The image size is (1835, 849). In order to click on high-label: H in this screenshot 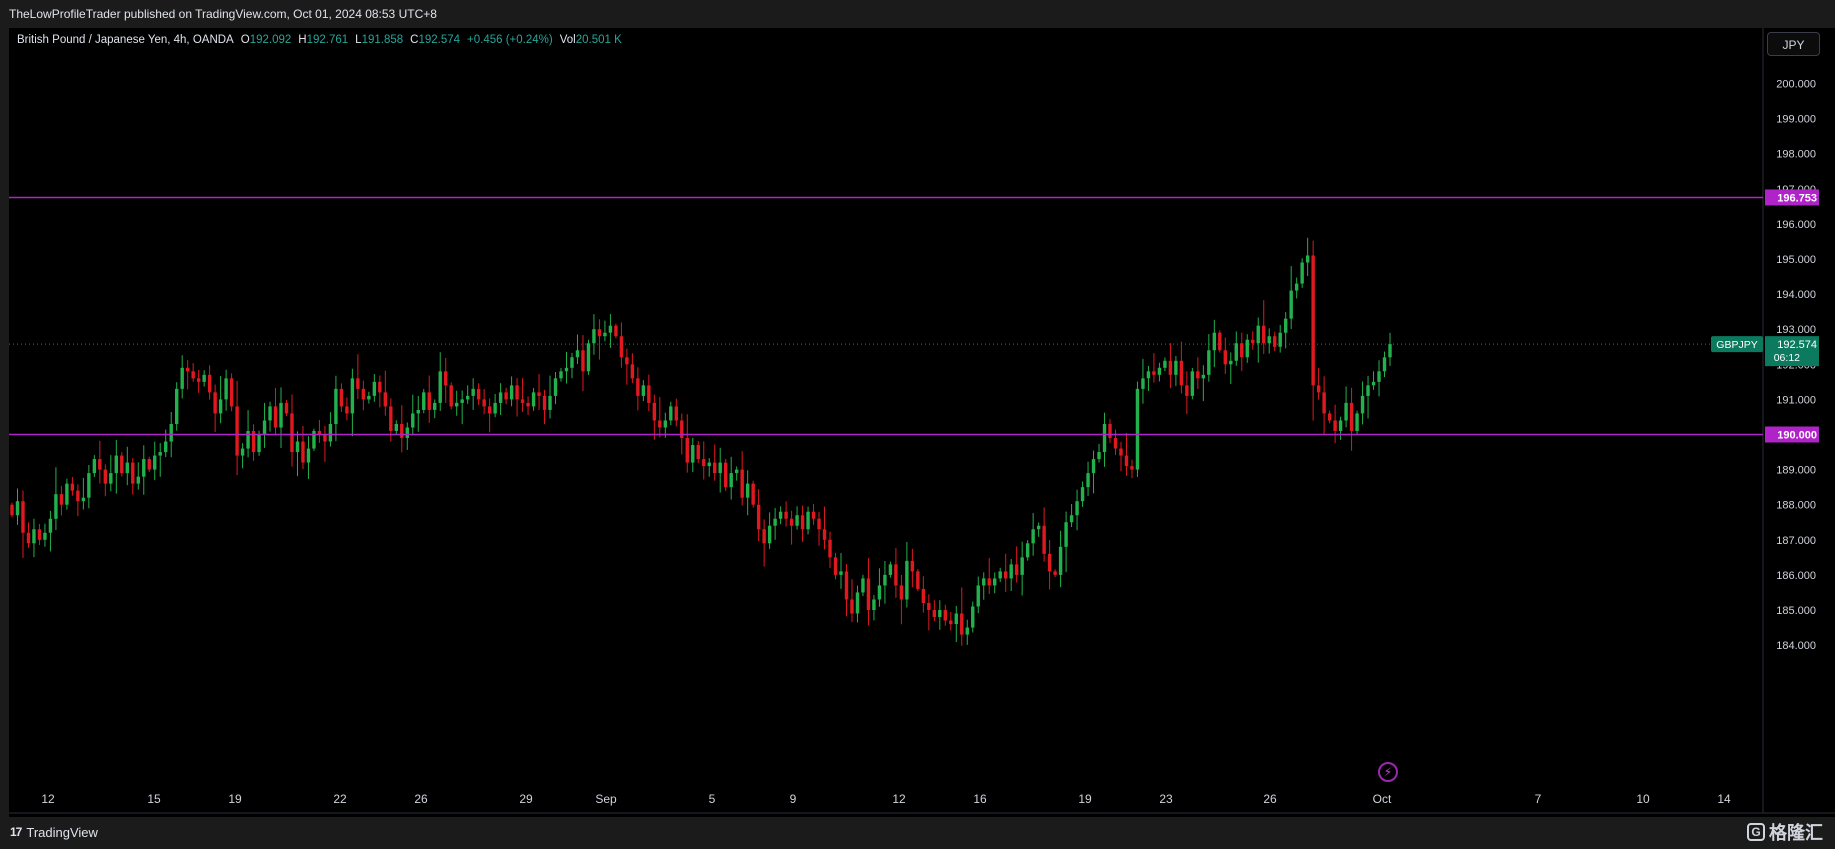, I will do `click(302, 40)`.